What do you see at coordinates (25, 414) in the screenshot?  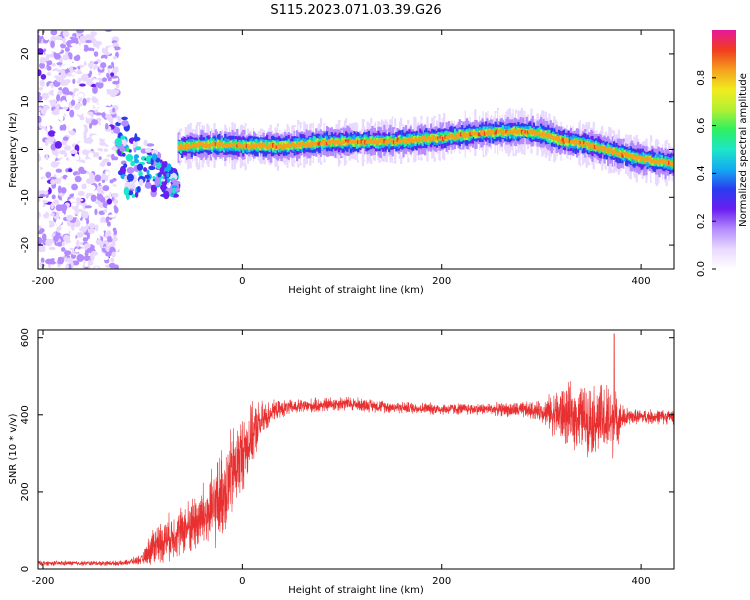 I see `y-tick-label: 400` at bounding box center [25, 414].